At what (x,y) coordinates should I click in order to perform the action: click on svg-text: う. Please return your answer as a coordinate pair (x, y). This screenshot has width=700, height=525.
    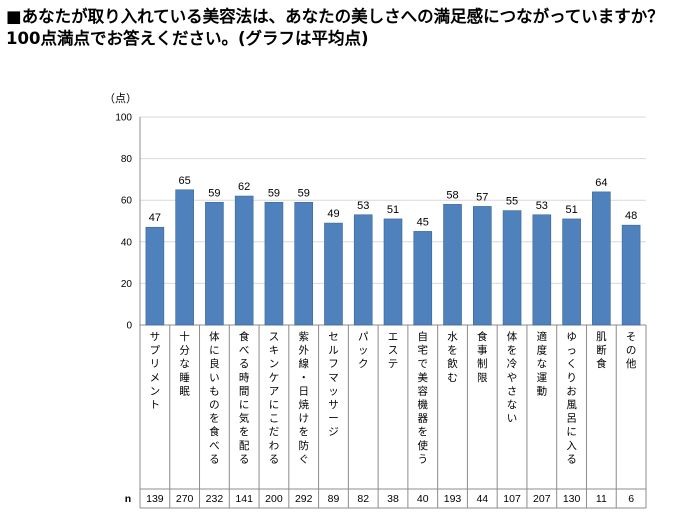
    Looking at the image, I should click on (423, 459).